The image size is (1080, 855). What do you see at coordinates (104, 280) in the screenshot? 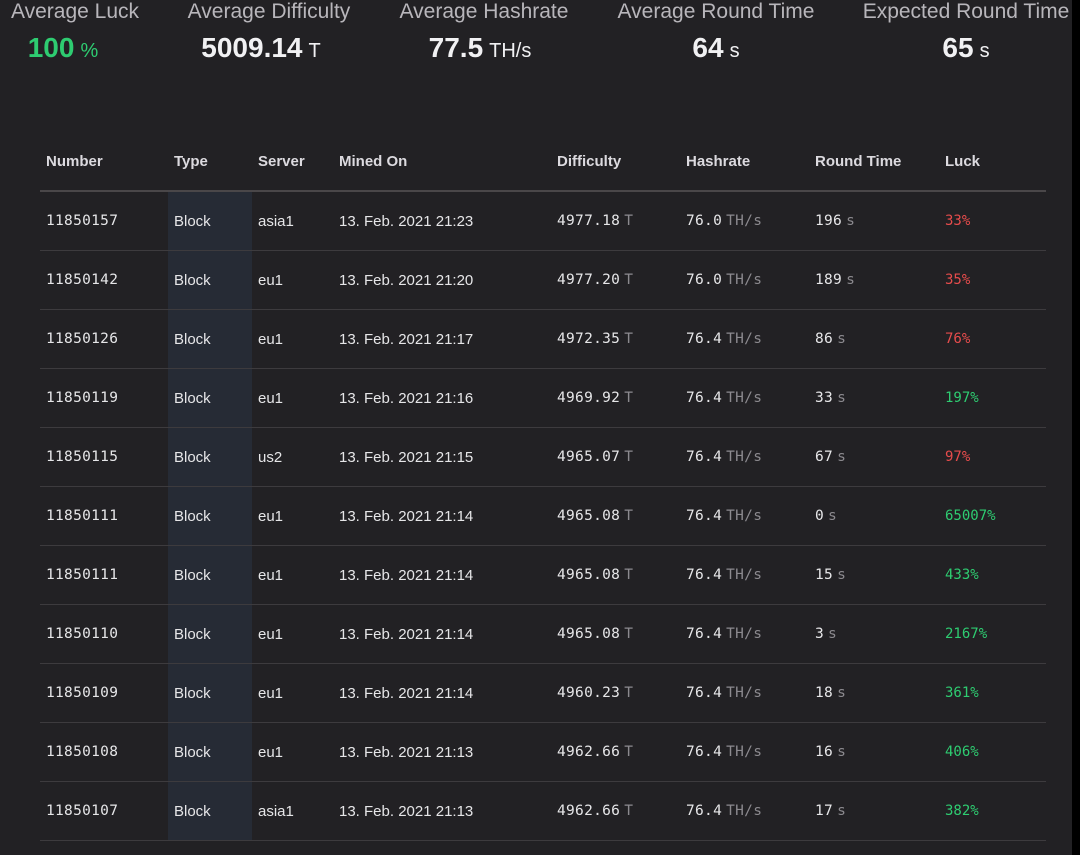
I see `block-number: 11850142` at bounding box center [104, 280].